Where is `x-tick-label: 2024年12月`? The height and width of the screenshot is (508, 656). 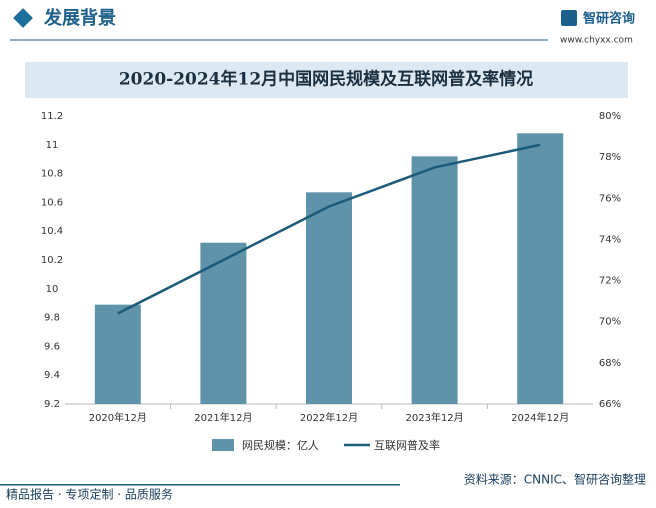
x-tick-label: 2024年12月 is located at coordinates (540, 417).